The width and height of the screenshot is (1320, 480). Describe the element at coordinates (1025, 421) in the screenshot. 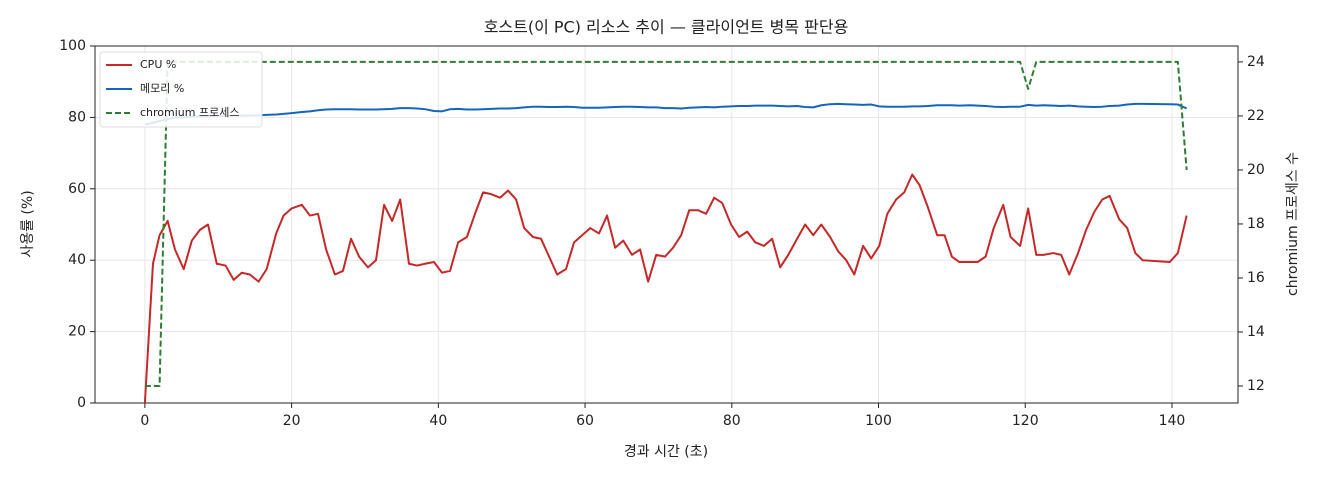

I see `x-tick-label: 120` at that location.